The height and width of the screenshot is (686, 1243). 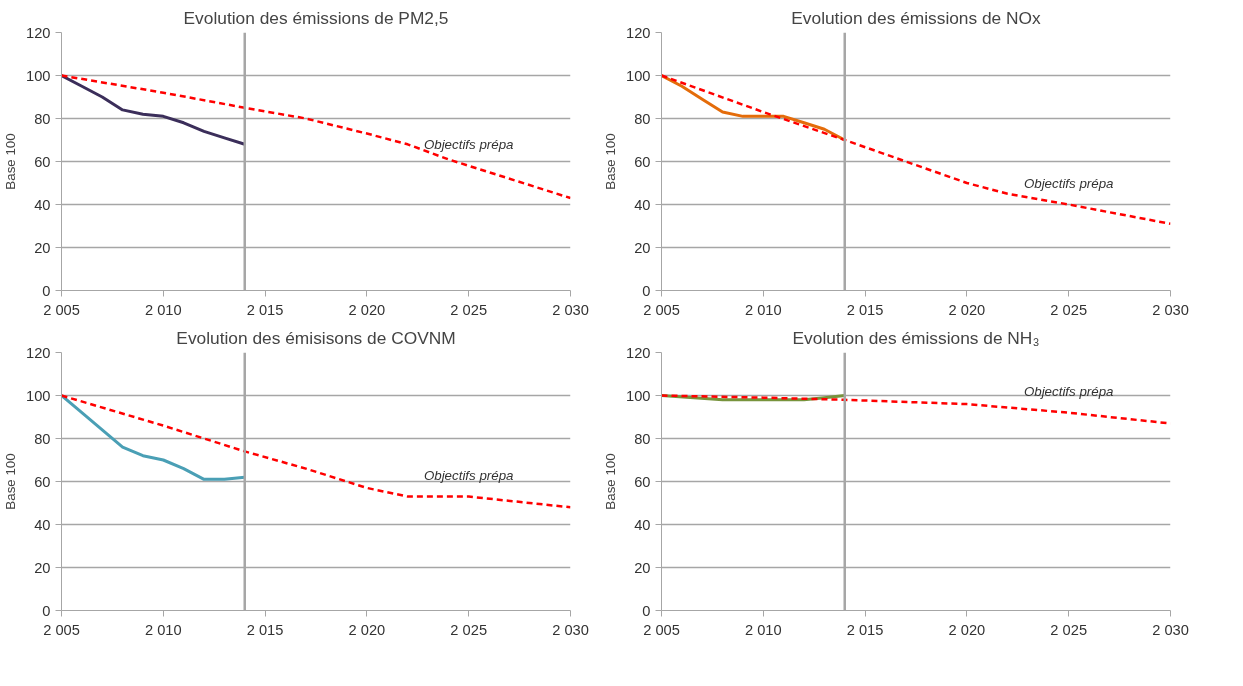 I want to click on chart-title: Evolution des émissions de NOx, so click(x=916, y=17).